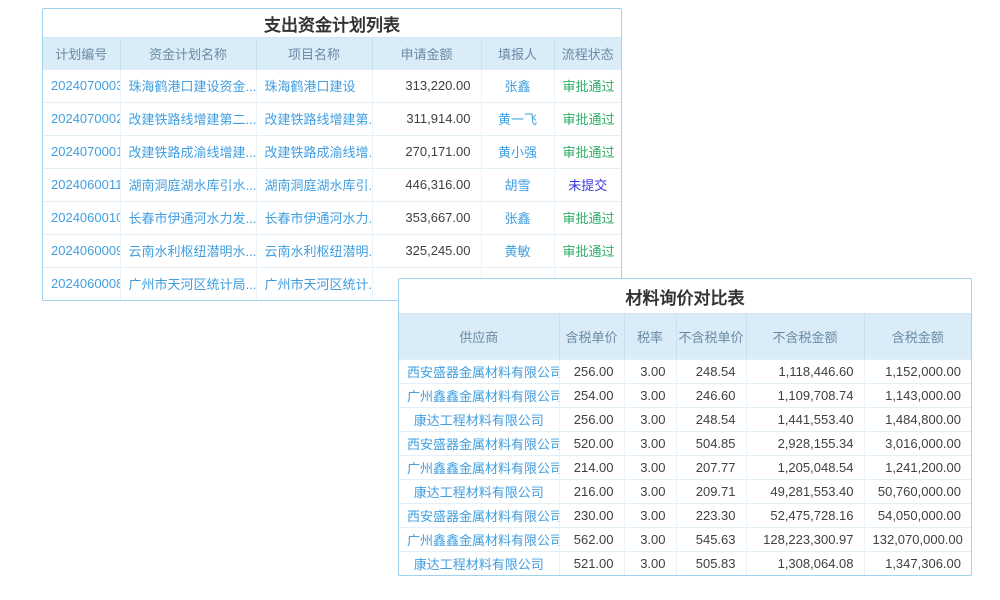 The height and width of the screenshot is (600, 1000). I want to click on price-with-tax-cell: 216.00, so click(592, 490).